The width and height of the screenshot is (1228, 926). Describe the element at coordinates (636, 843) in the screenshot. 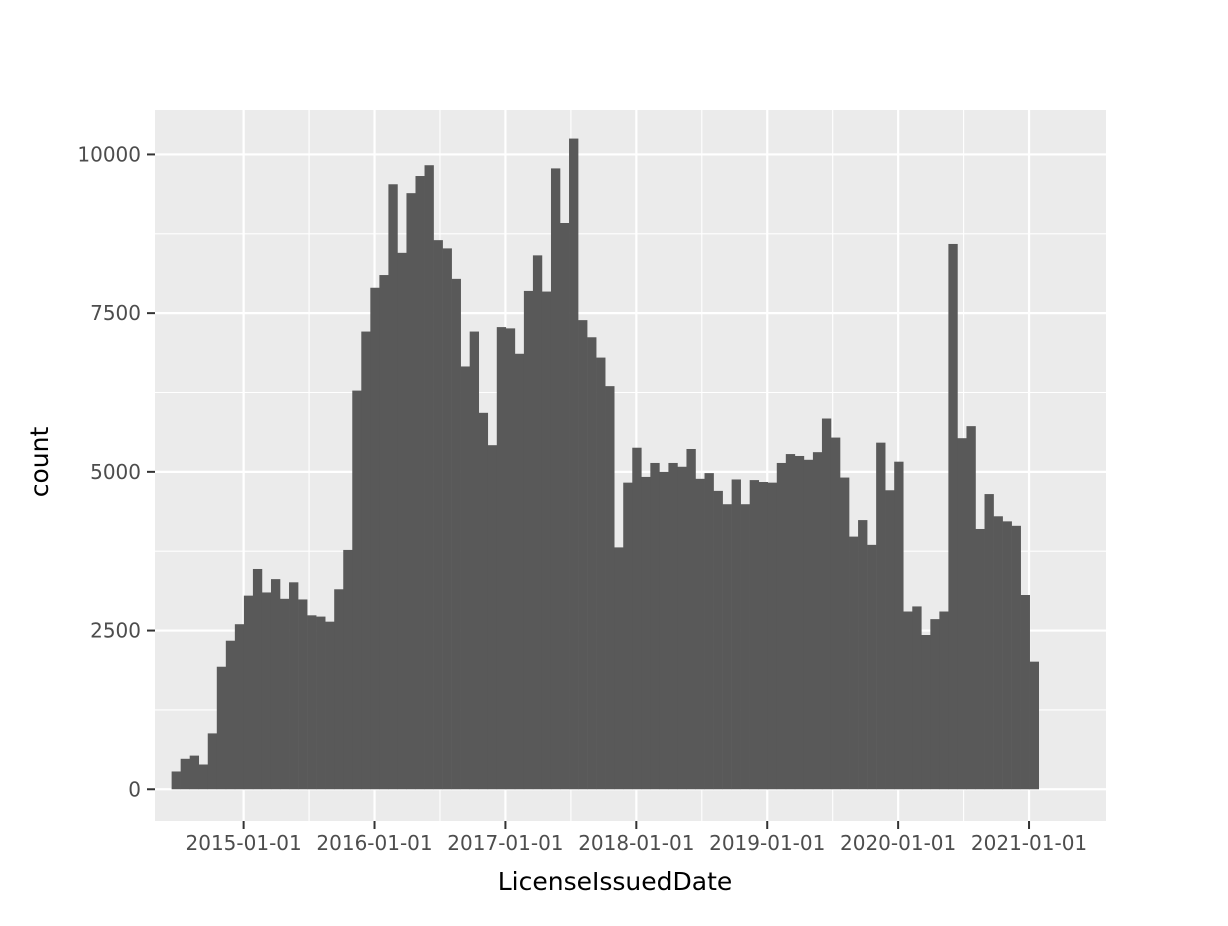

I see `x-tick-label: 2018-01-01` at that location.